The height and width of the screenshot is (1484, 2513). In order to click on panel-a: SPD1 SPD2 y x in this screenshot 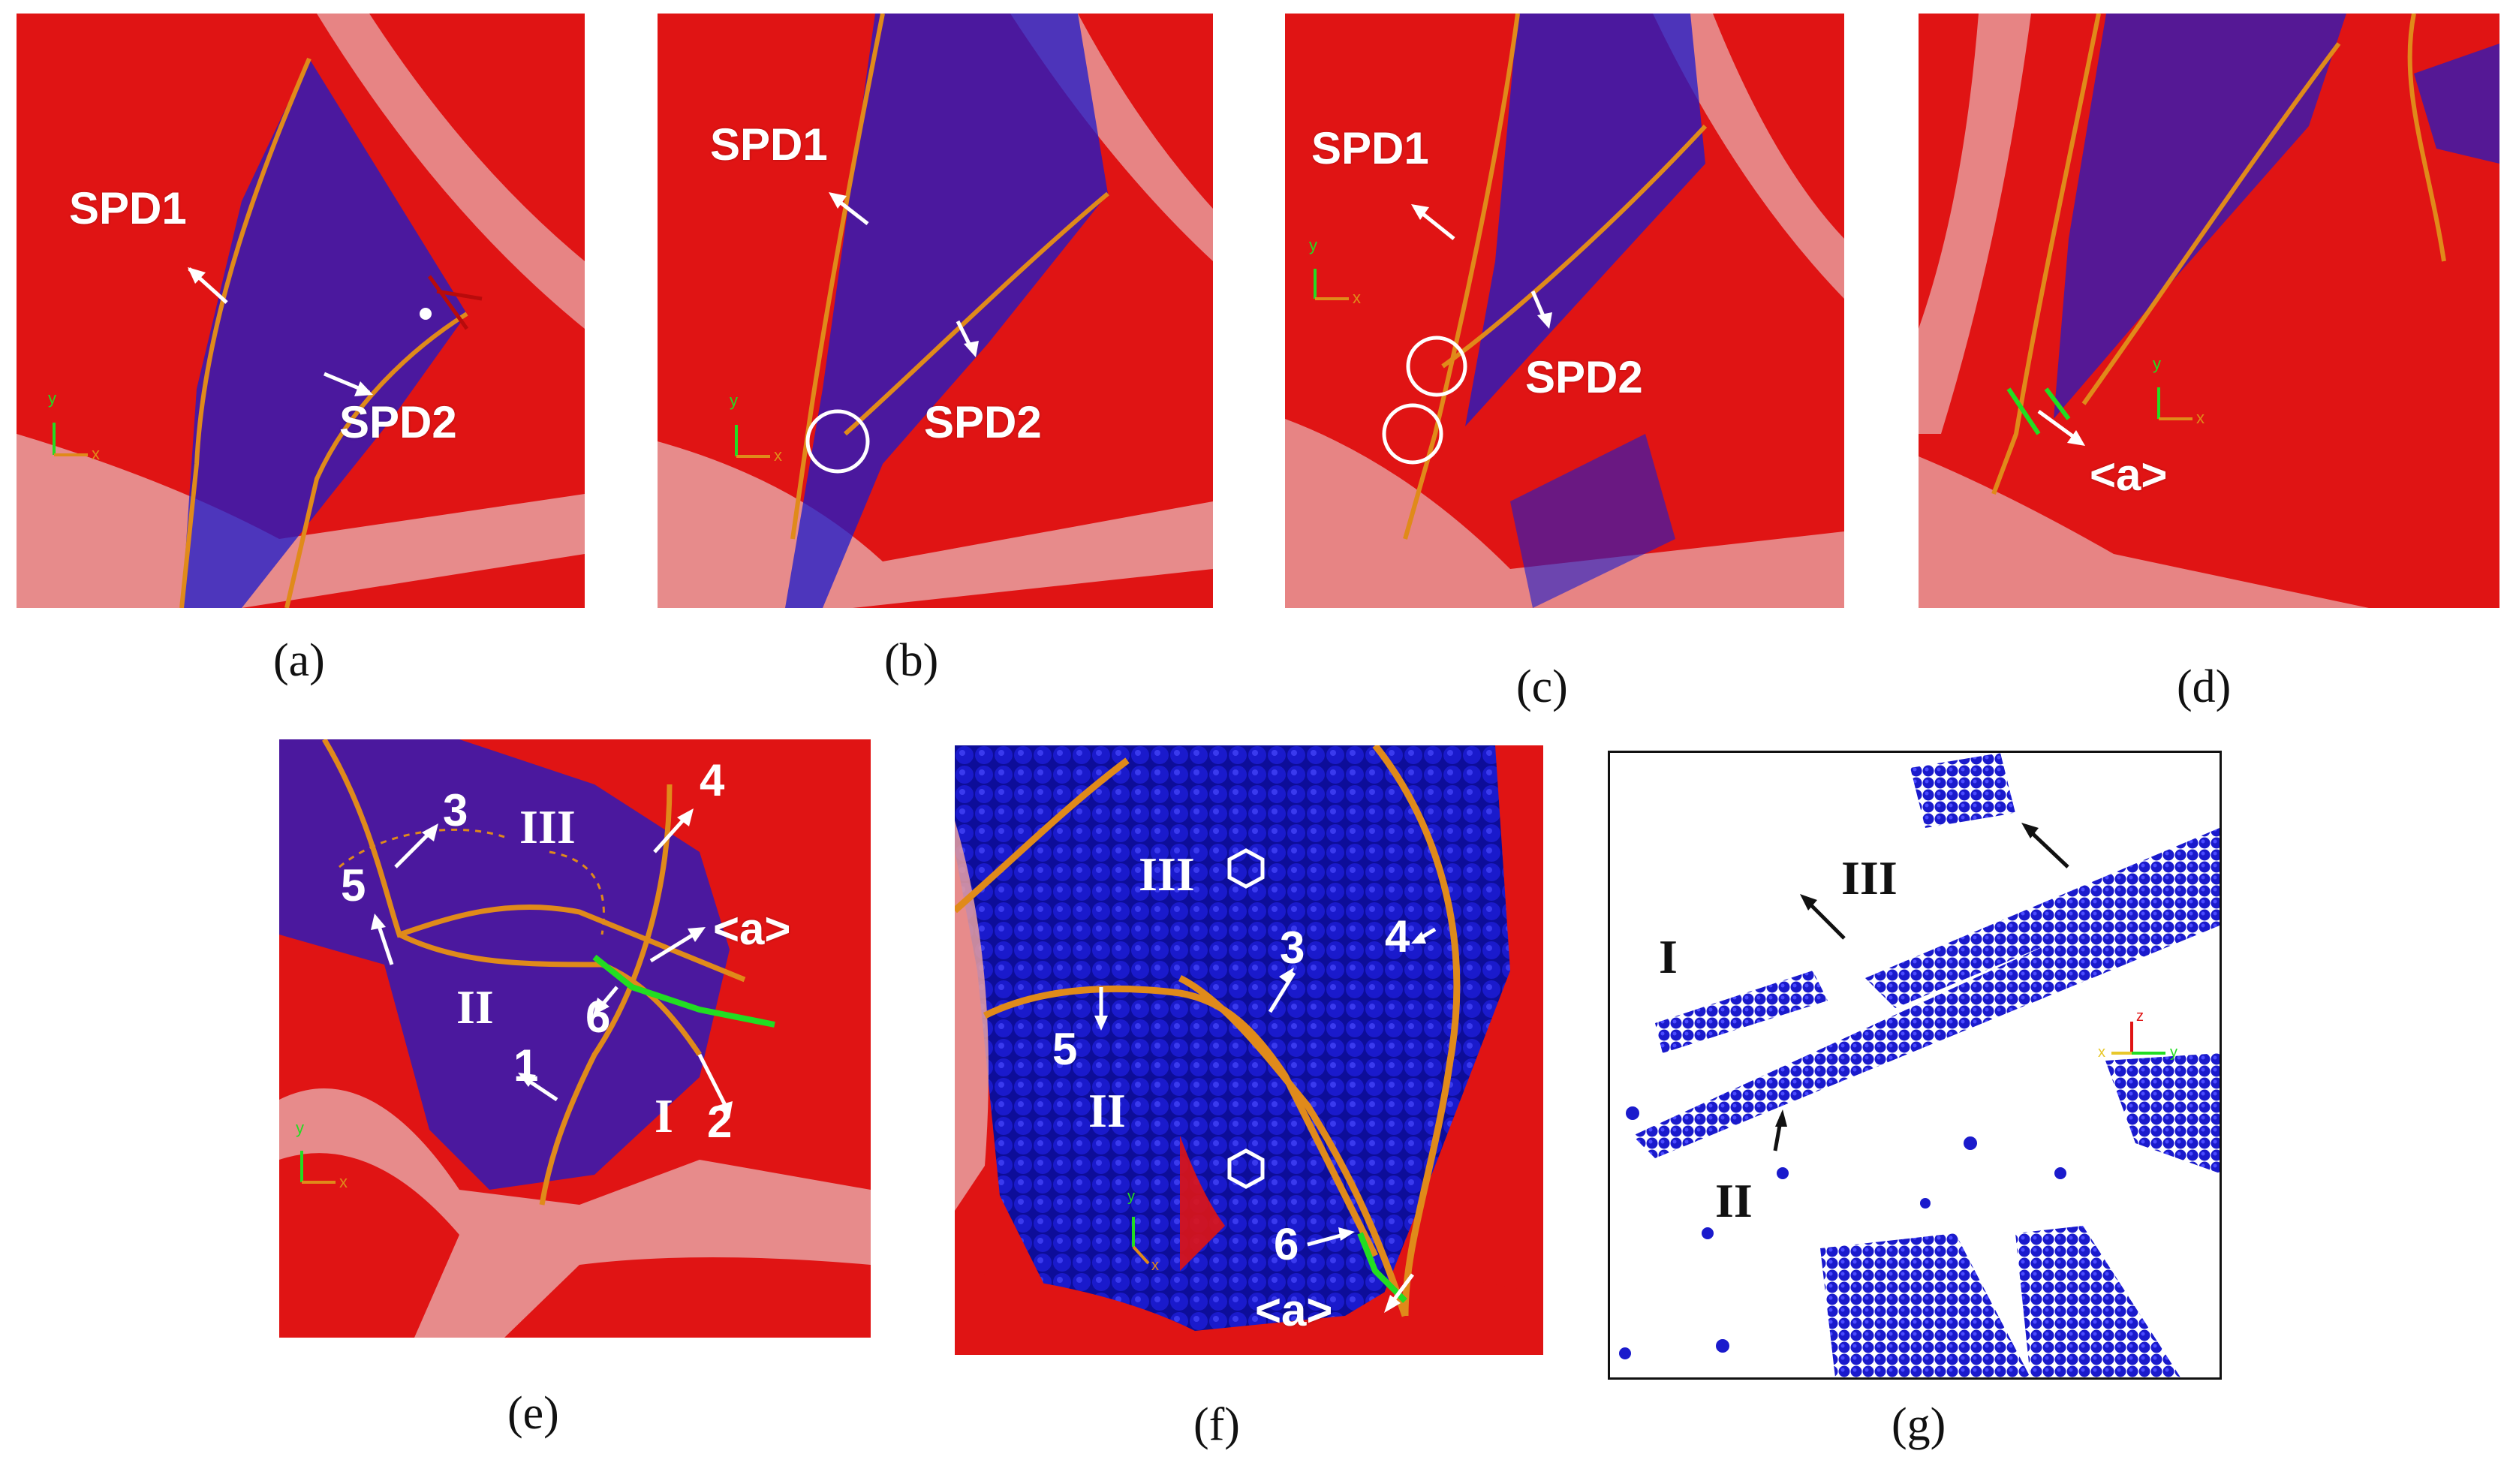, I will do `click(301, 311)`.